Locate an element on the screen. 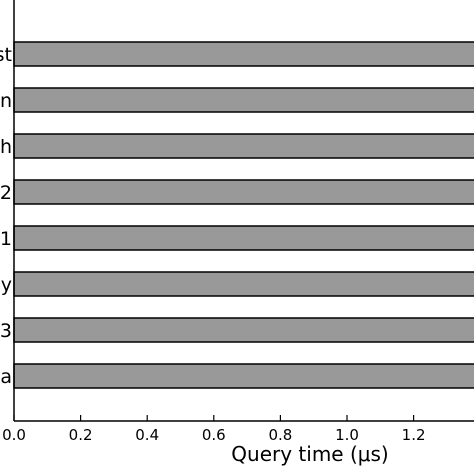 Image resolution: width=474 pixels, height=474 pixels. x-ticks-group: 0.0 0.2 0.4 0.6 0.8 1.0 1.2 is located at coordinates (214, 429).